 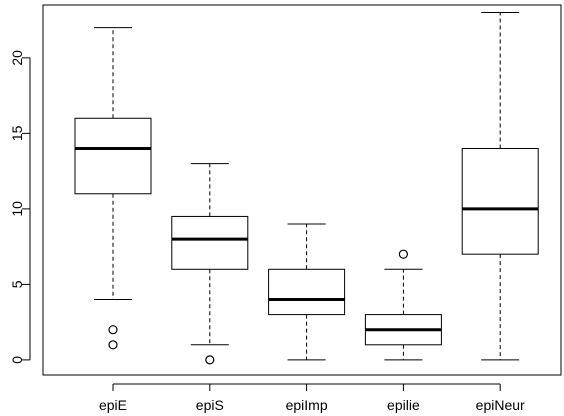 I want to click on x-tick-label-epiS: epiS, so click(x=210, y=405).